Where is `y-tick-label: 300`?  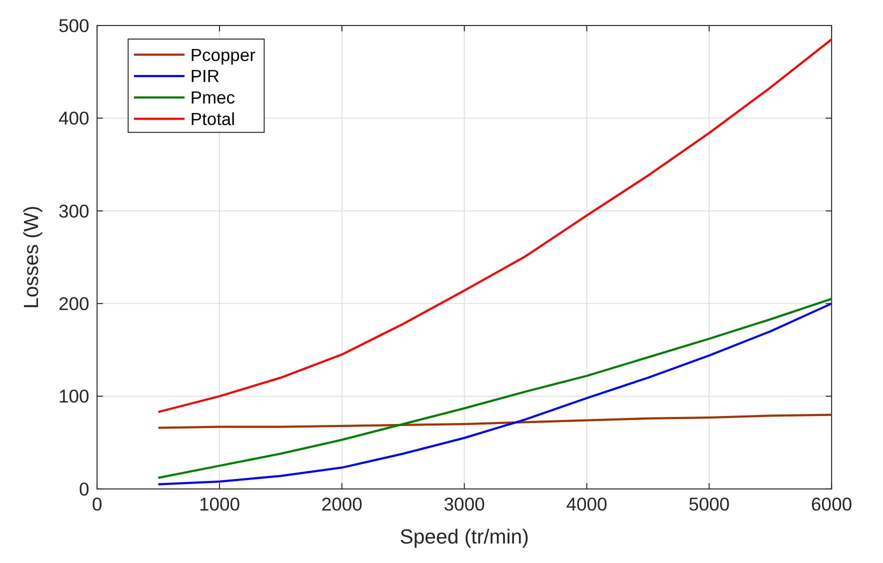 y-tick-label: 300 is located at coordinates (74, 211).